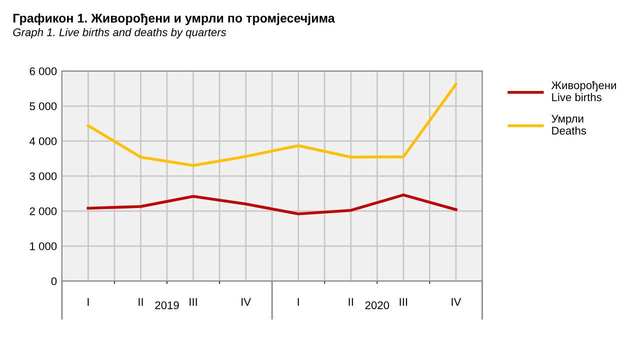 Image resolution: width=632 pixels, height=350 pixels. Describe the element at coordinates (43, 106) in the screenshot. I see `y-tick-label: 5 000` at that location.